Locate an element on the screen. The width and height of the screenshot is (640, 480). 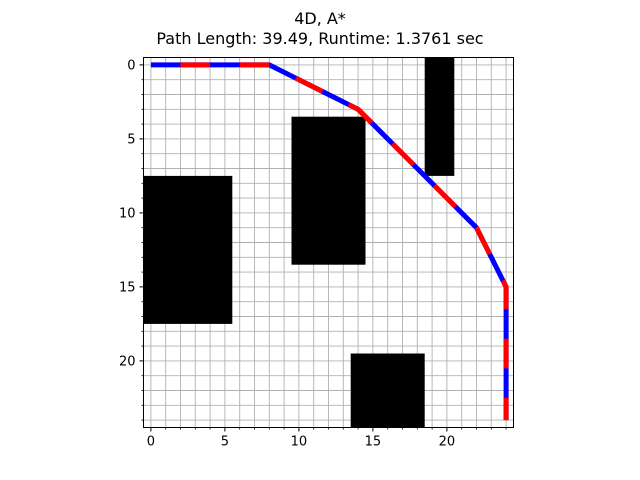
x-tick-label: 10 is located at coordinates (299, 442).